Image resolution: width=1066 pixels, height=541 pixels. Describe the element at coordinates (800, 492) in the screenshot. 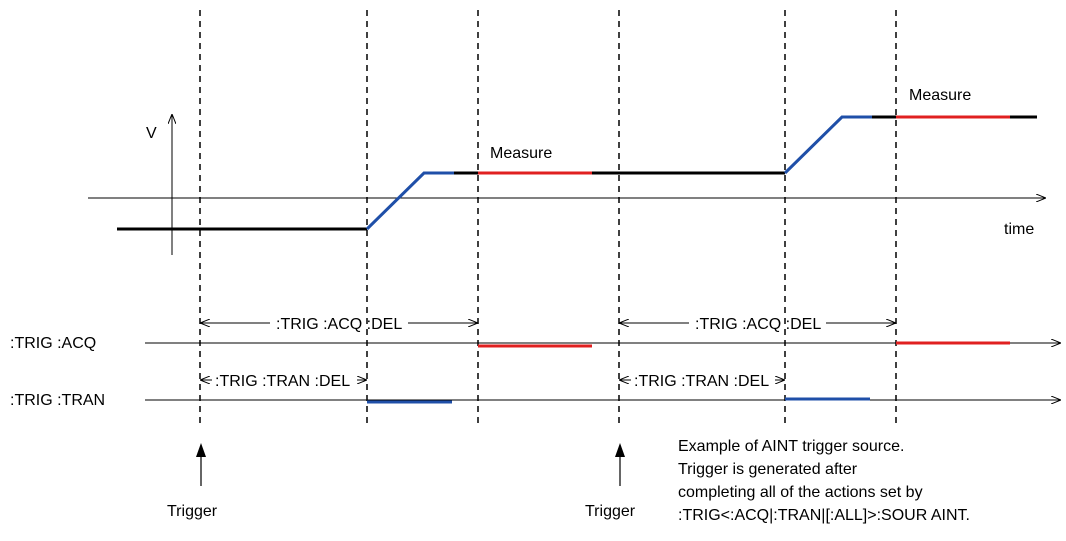

I see `note-line-3: completing all of the actions set by` at that location.